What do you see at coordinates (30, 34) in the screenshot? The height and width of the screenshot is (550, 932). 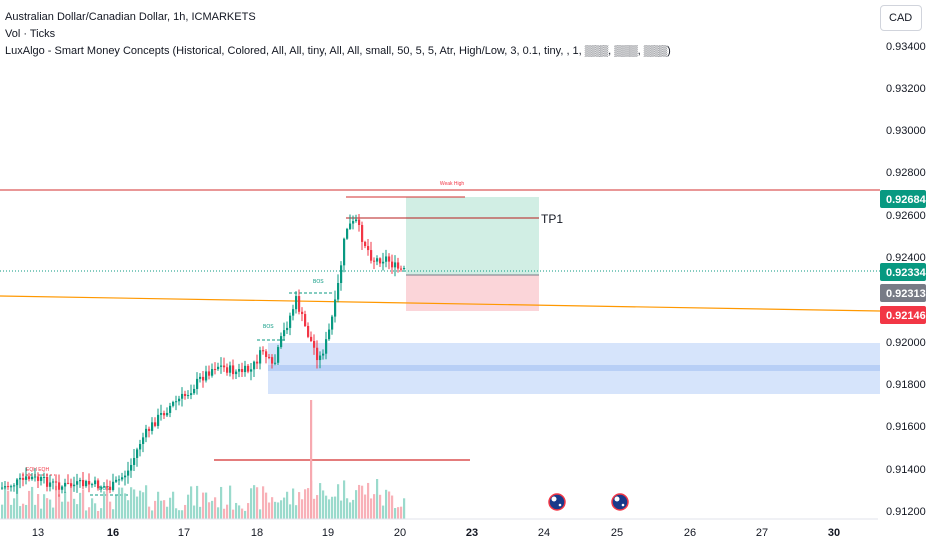 I see `volume-indicator-title: Vol · Ticks` at bounding box center [30, 34].